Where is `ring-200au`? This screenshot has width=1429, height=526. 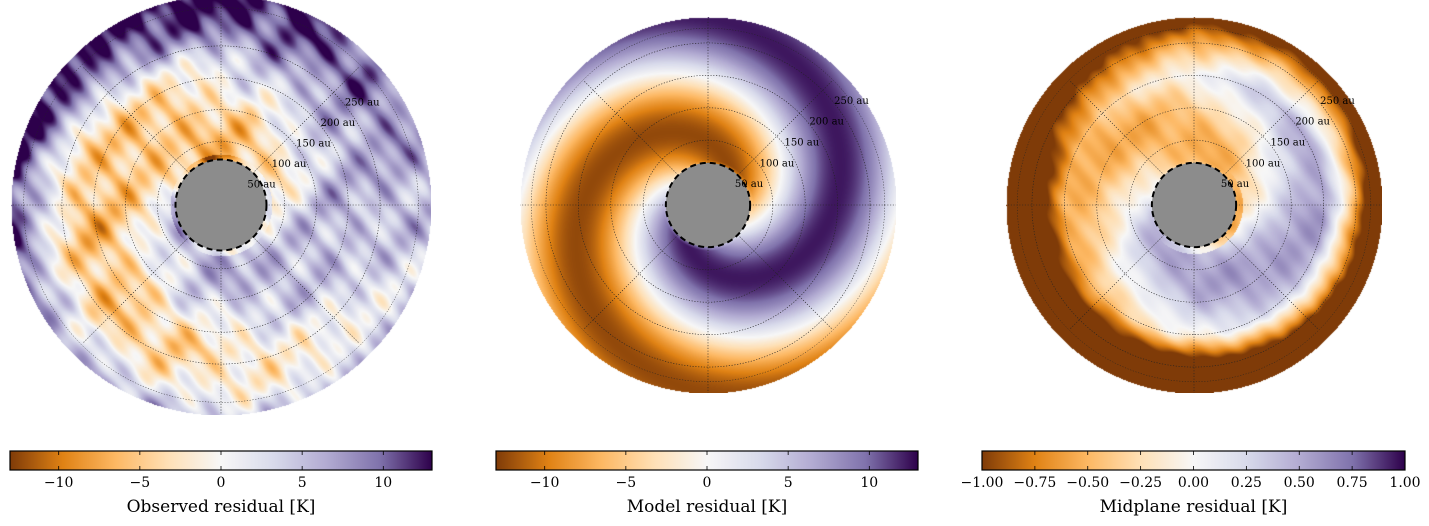 ring-200au is located at coordinates (221, 205).